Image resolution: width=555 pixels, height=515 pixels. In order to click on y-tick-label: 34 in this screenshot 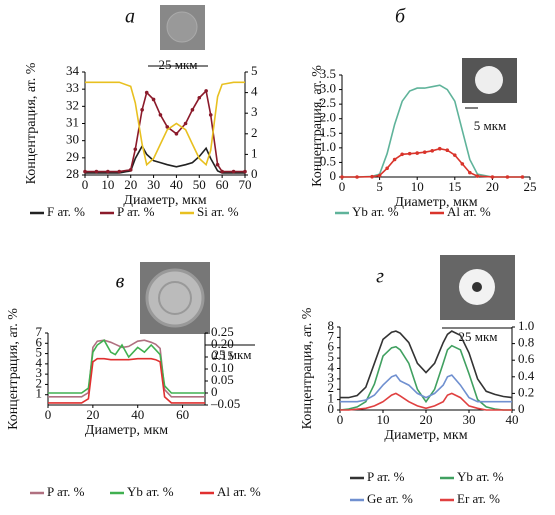, I will do `click(73, 70)`.